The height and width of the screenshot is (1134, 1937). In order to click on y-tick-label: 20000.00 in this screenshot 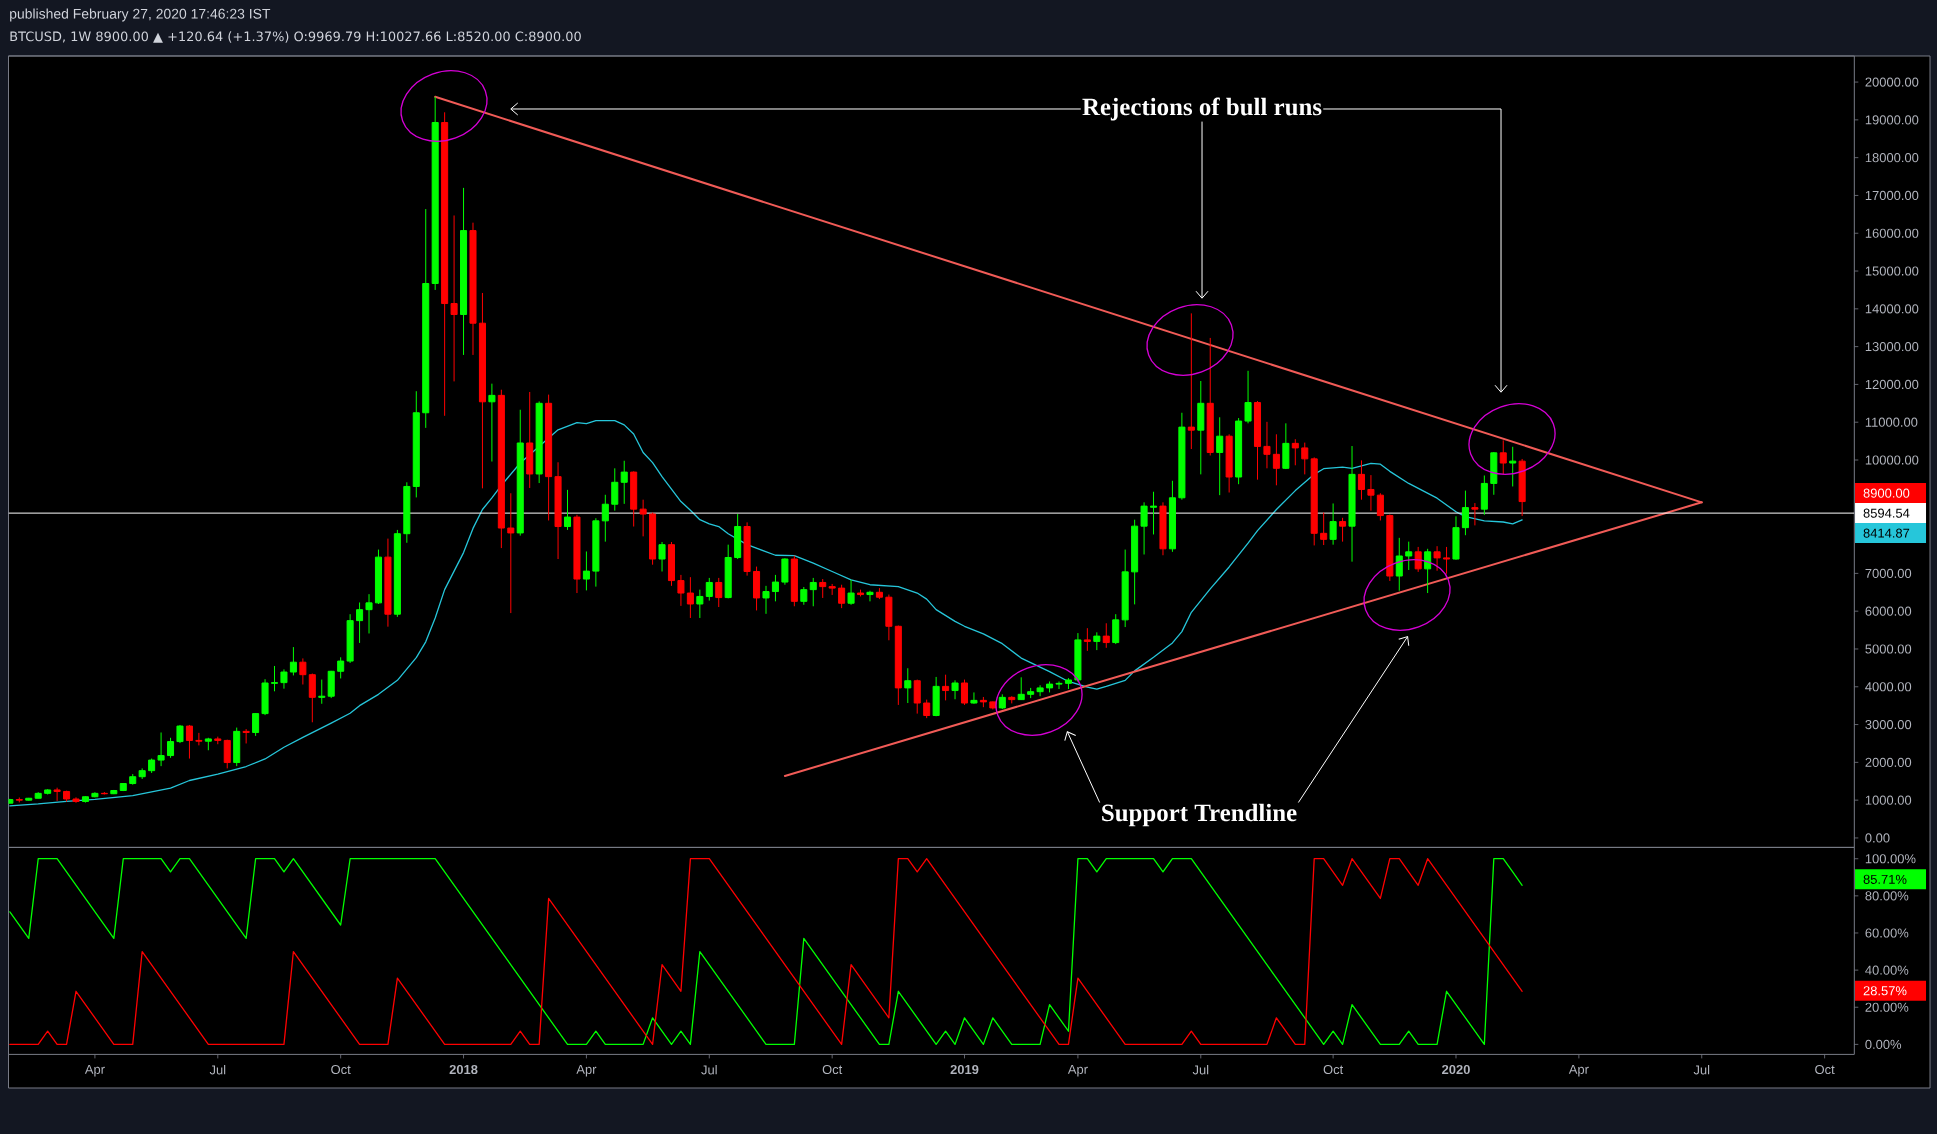, I will do `click(1892, 82)`.